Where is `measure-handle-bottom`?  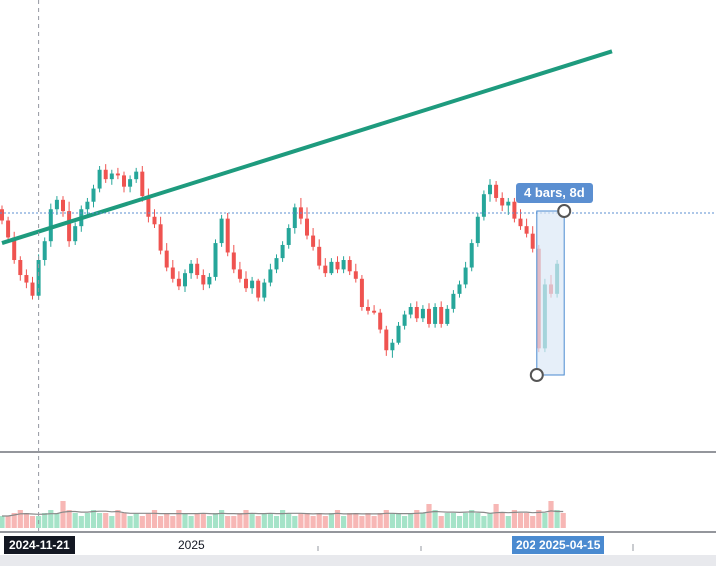
measure-handle-bottom is located at coordinates (536, 375).